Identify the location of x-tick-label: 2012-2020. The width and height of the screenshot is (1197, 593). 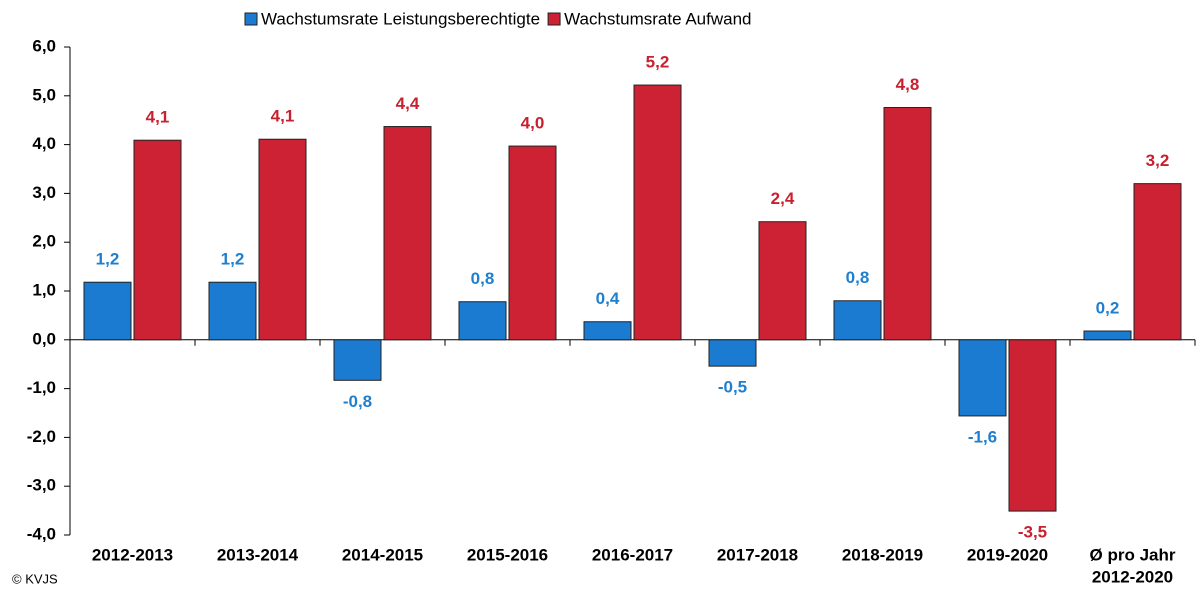
(1132, 576).